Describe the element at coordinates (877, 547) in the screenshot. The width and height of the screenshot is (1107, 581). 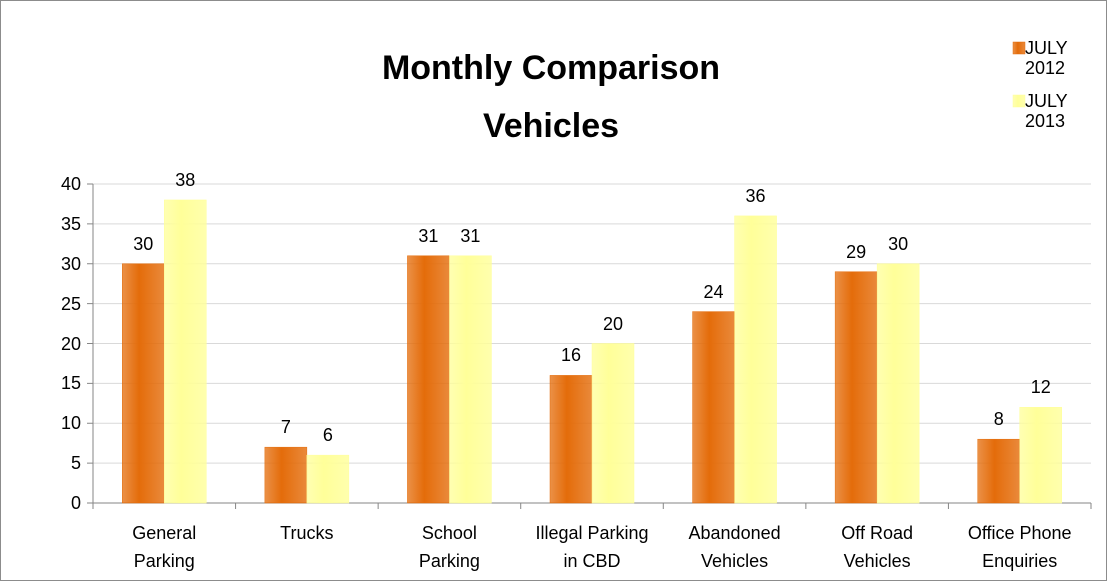
I see `x-tick-label: Off Road Vehicles` at that location.